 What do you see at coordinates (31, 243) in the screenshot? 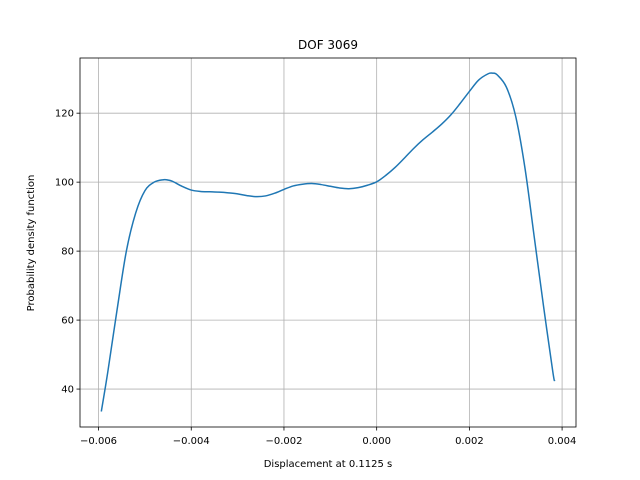
I see `y-axis-label: Probability density function` at bounding box center [31, 243].